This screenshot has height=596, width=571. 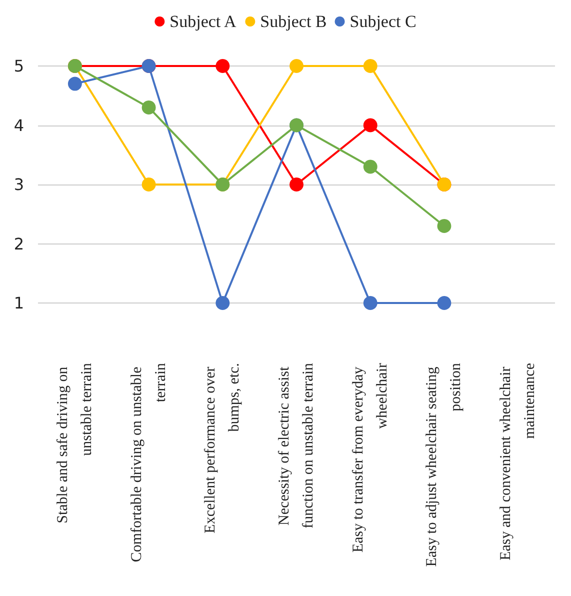 What do you see at coordinates (370, 458) in the screenshot?
I see `x-tick-label: Easy to transfer from everyday wheelchair` at bounding box center [370, 458].